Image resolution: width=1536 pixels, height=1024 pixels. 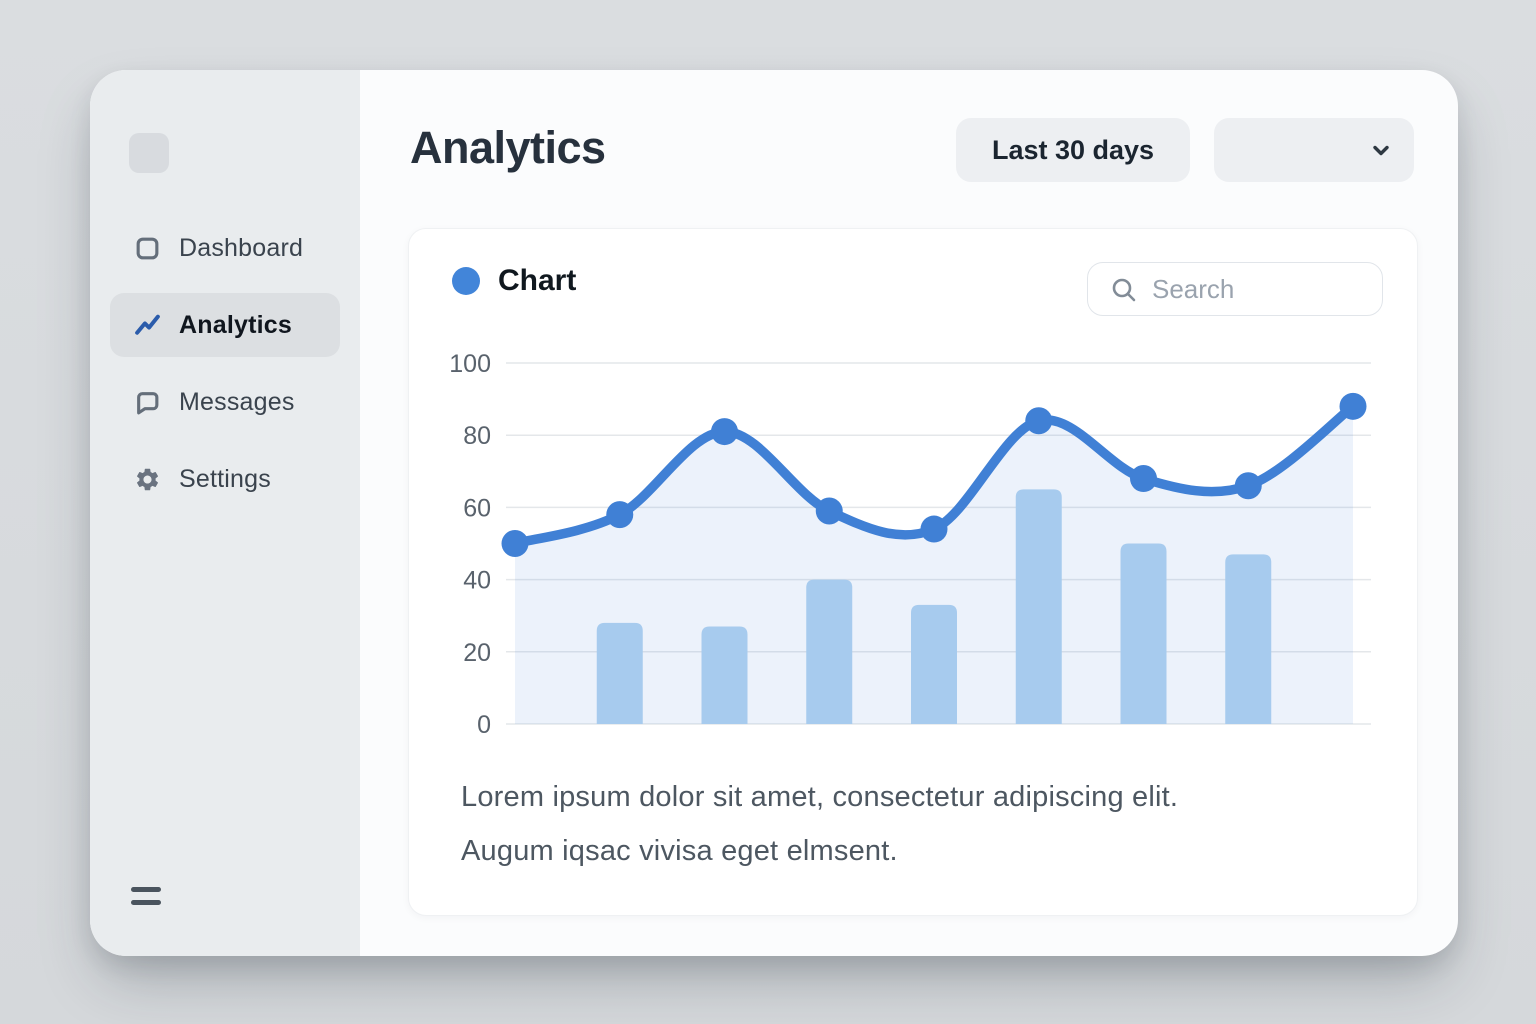 I want to click on trend-line-icon, so click(x=147, y=325).